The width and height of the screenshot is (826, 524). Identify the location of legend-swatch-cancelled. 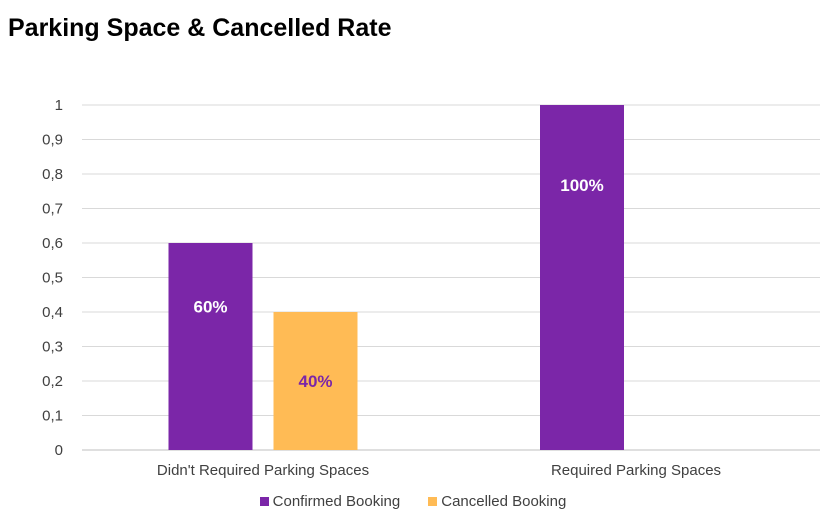
(433, 501).